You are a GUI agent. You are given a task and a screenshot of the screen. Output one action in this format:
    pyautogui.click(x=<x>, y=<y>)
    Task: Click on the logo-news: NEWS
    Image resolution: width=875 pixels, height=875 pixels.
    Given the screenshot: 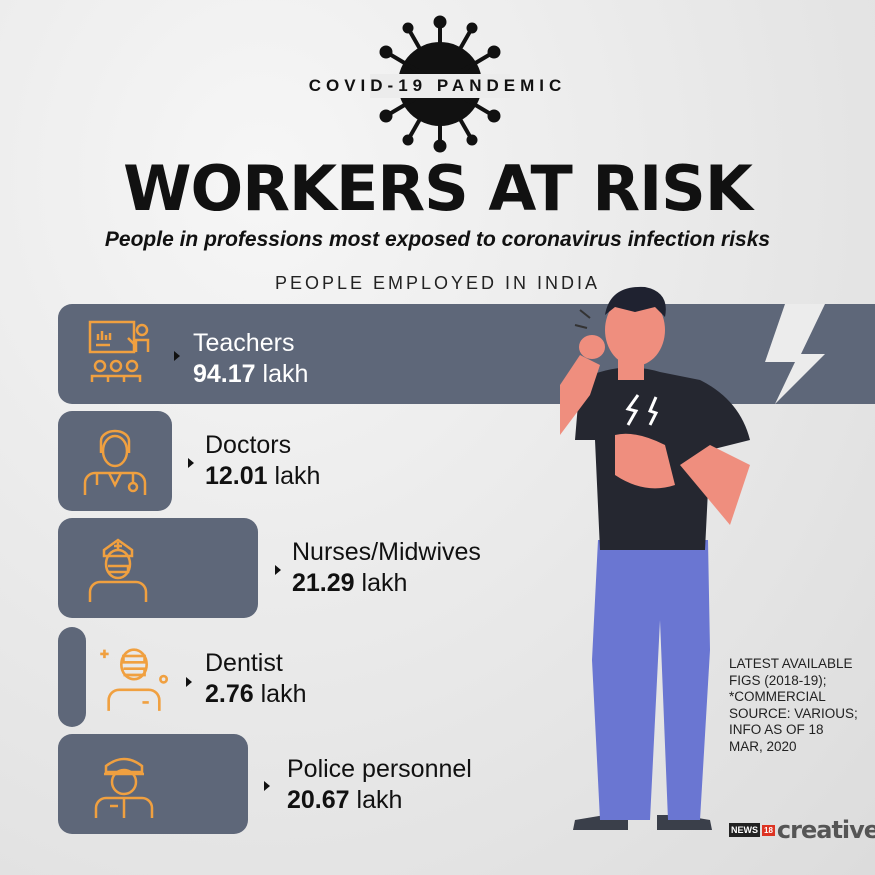 What is the action you would take?
    pyautogui.click(x=744, y=830)
    